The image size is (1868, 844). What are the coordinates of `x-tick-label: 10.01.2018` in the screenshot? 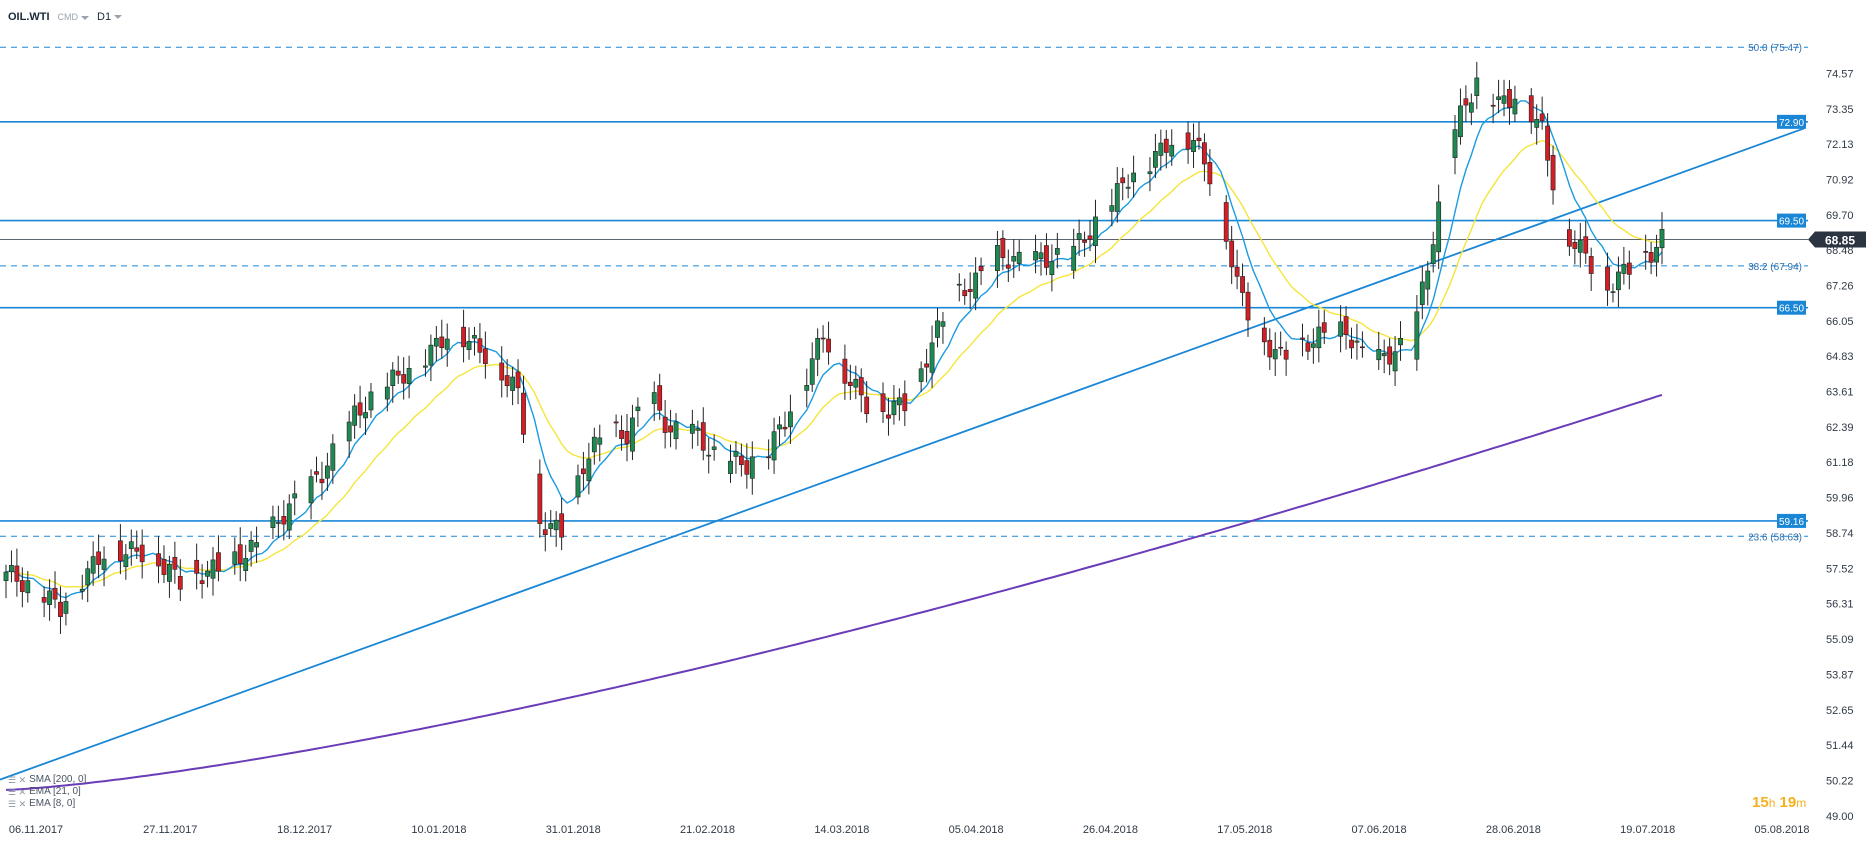 It's located at (438, 830).